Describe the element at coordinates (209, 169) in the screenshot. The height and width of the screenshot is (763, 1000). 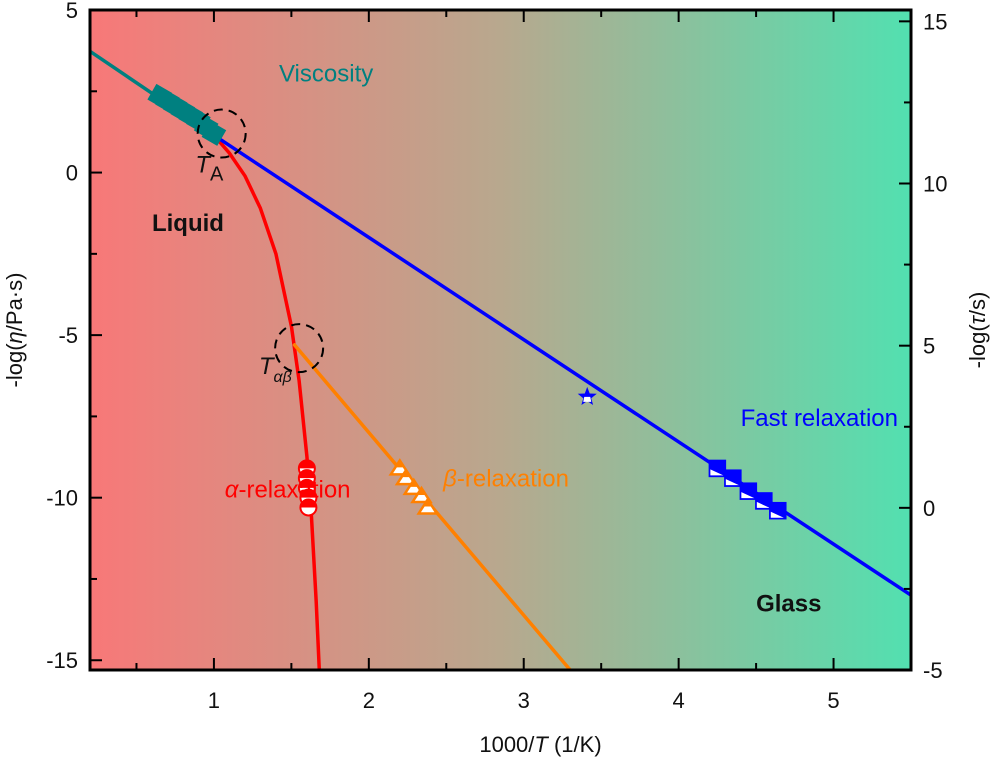
I see `annotation-ta: TA` at that location.